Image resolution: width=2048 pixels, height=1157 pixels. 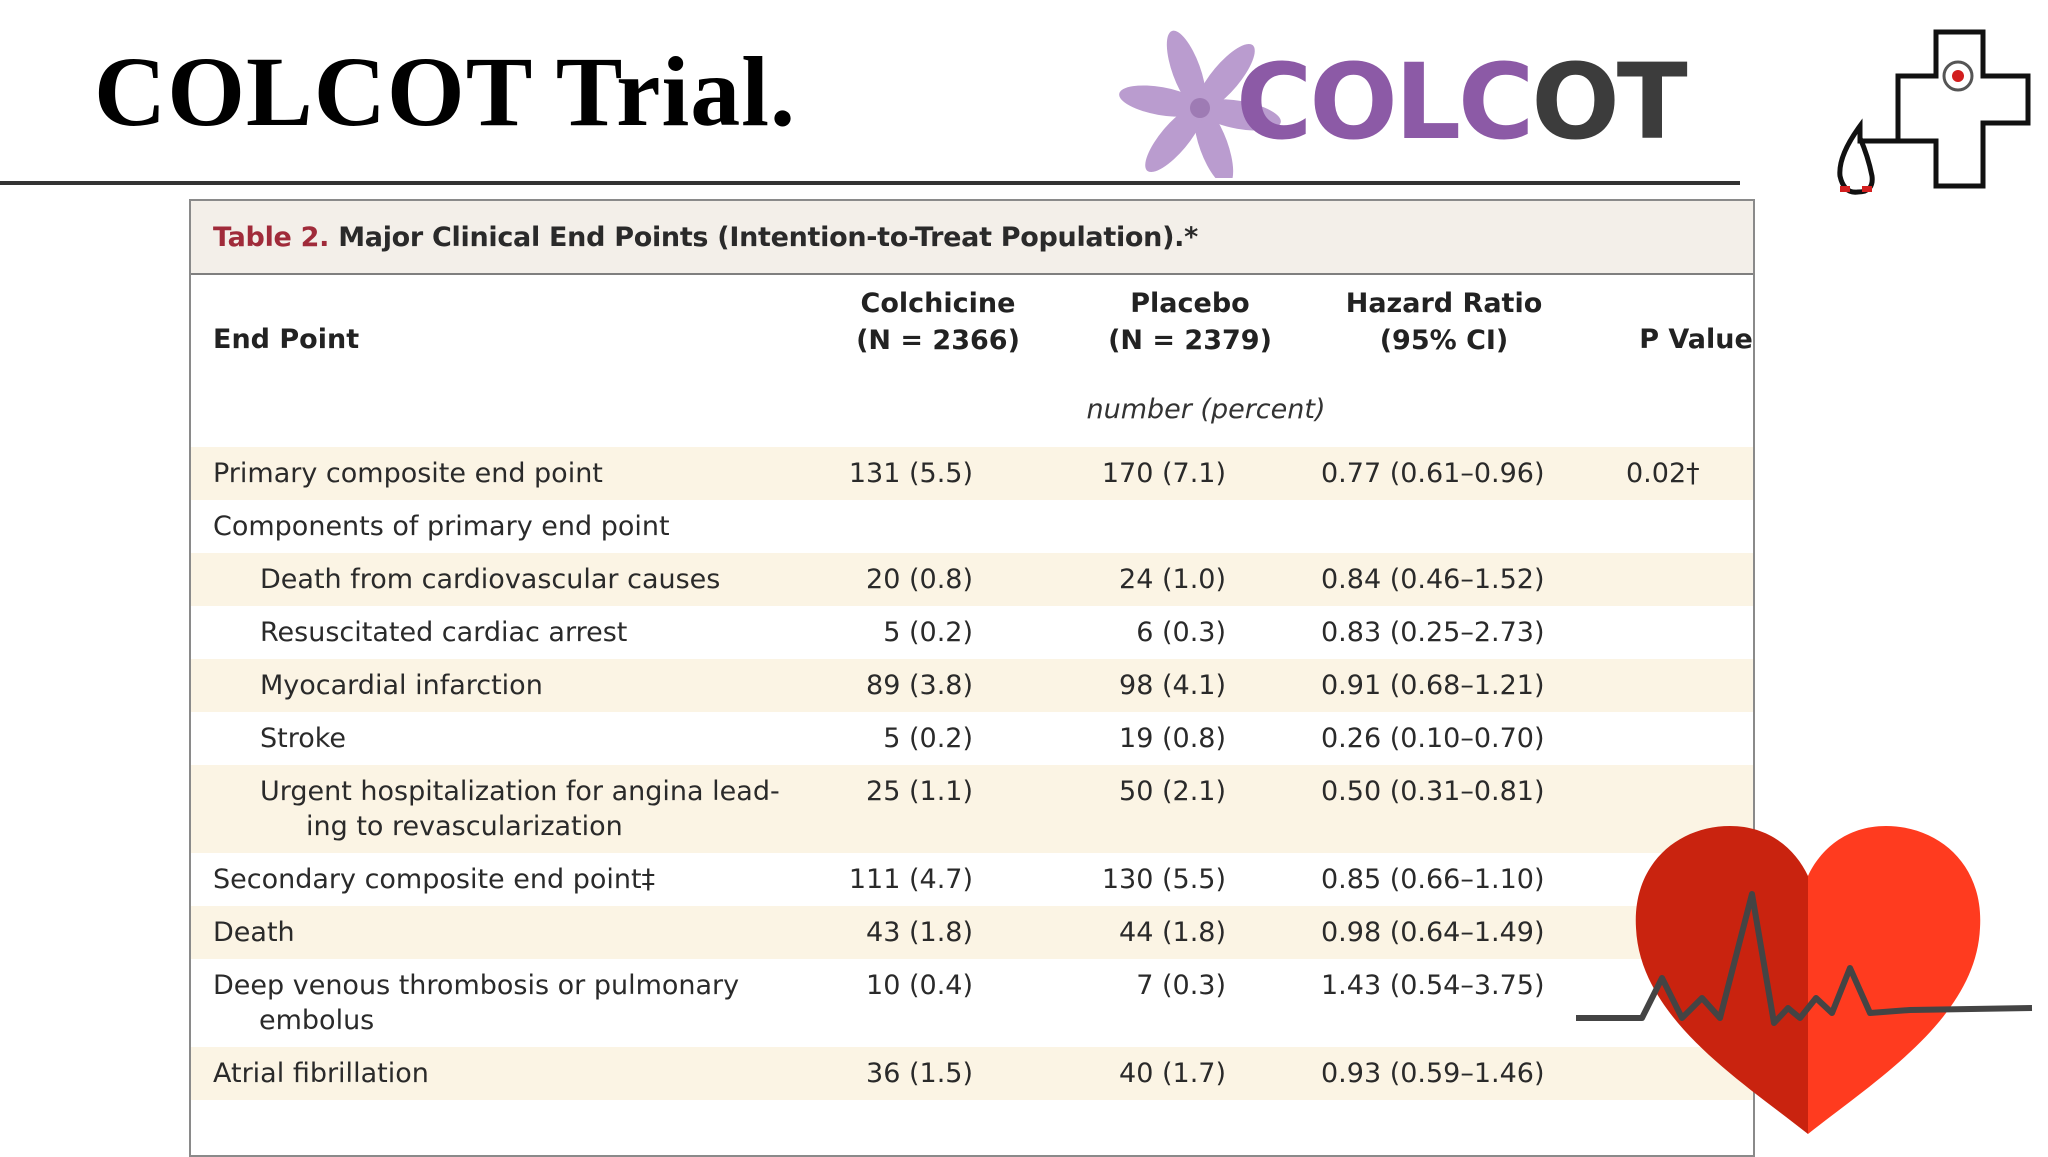 I want to click on endpoint-name-continuation: ing to revascularization, so click(x=464, y=826).